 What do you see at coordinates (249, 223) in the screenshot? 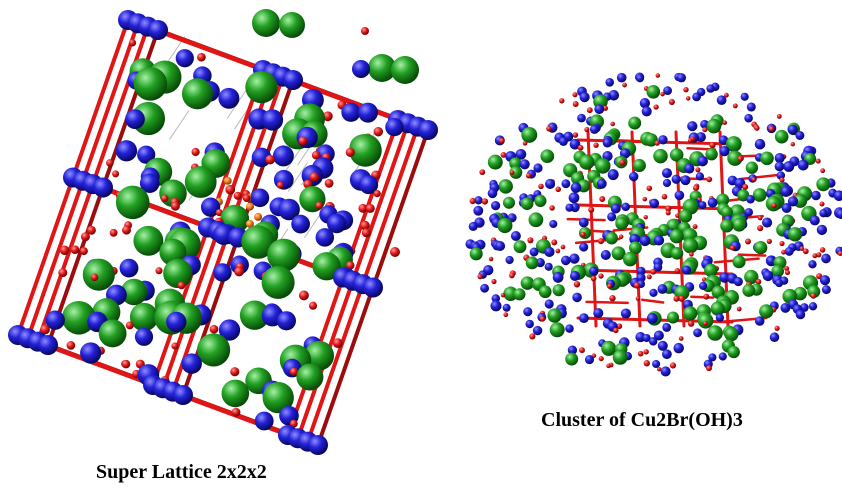
I see `h-atom` at bounding box center [249, 223].